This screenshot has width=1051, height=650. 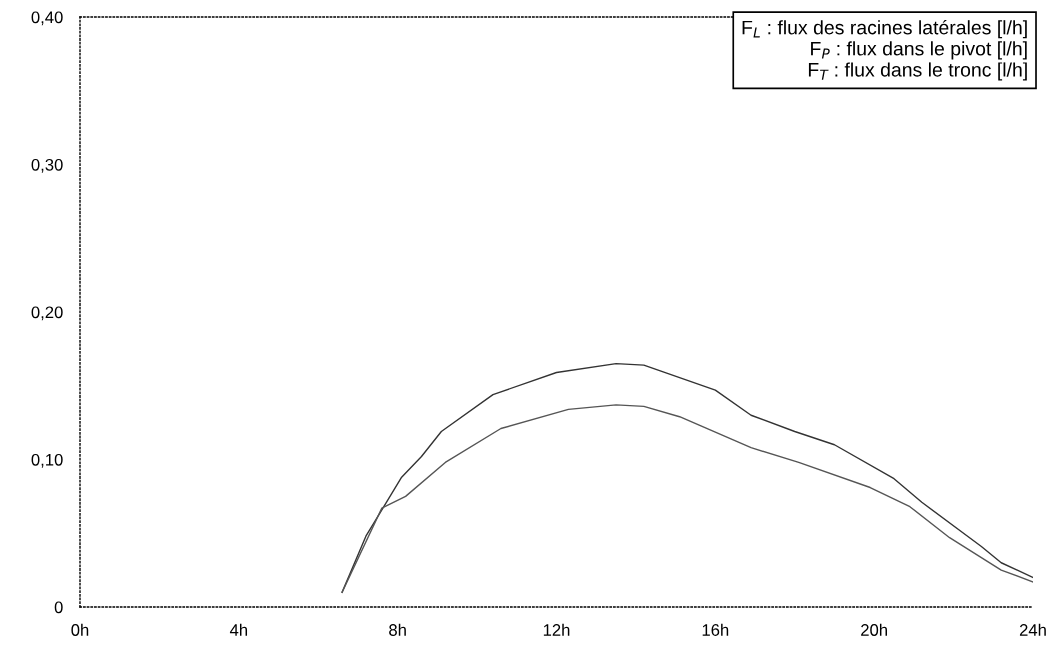 I want to click on x-tick-label: 0h, so click(x=80, y=629).